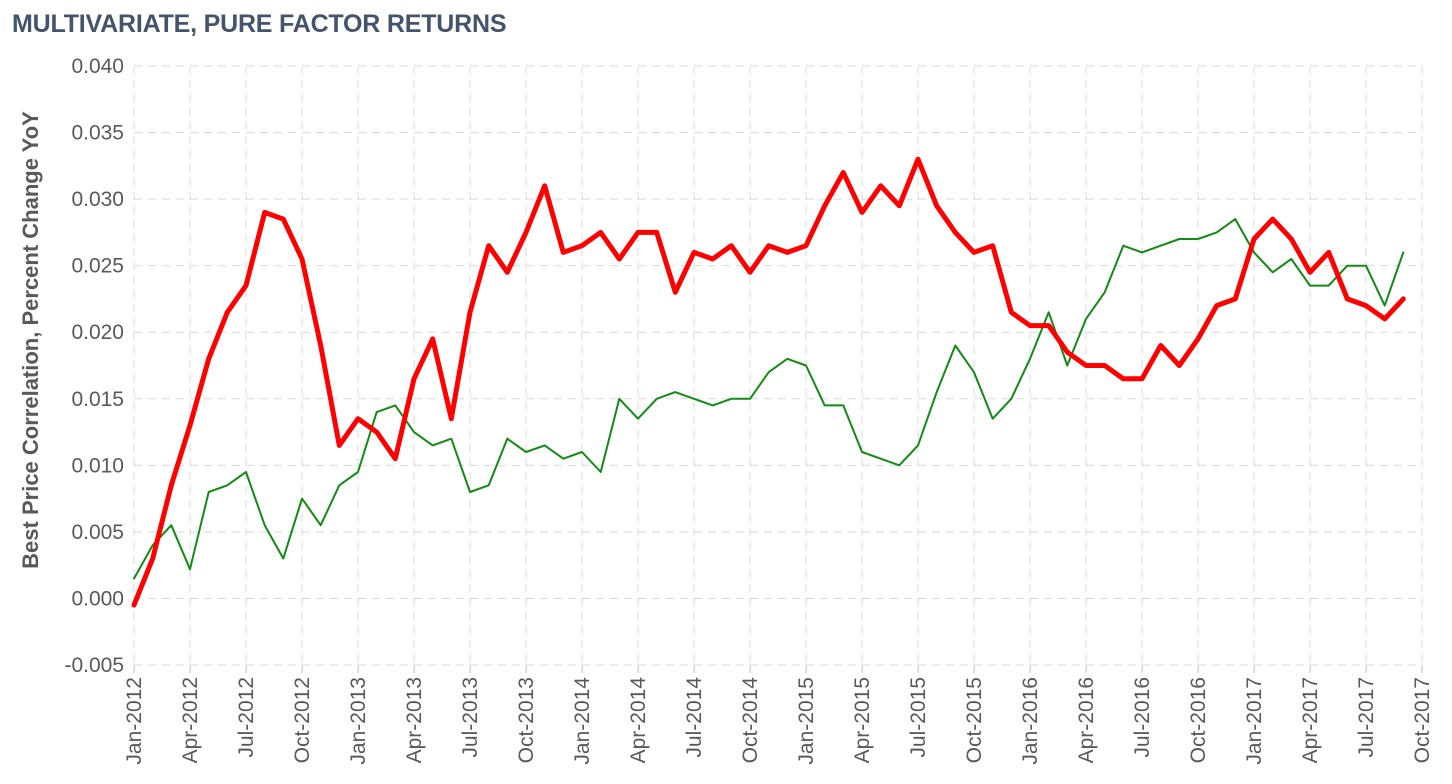  Describe the element at coordinates (302, 720) in the screenshot. I see `x-tick-label: Oct-2012` at that location.